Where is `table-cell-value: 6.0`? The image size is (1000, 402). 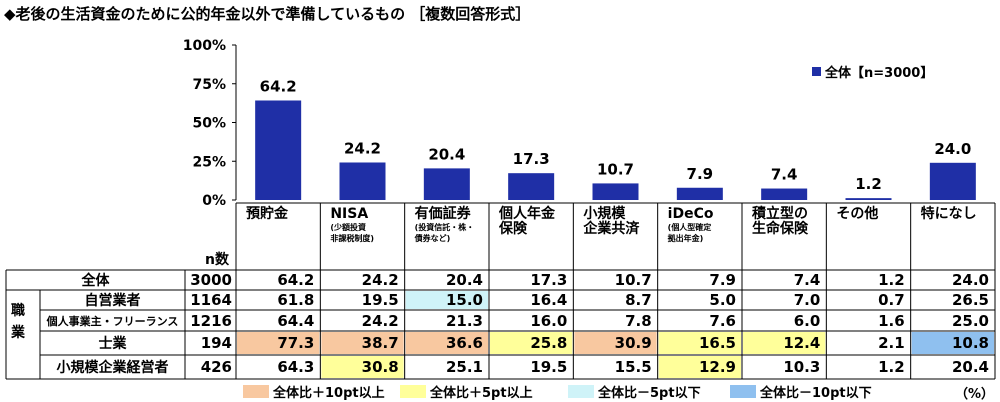
table-cell-value: 6.0 is located at coordinates (807, 320).